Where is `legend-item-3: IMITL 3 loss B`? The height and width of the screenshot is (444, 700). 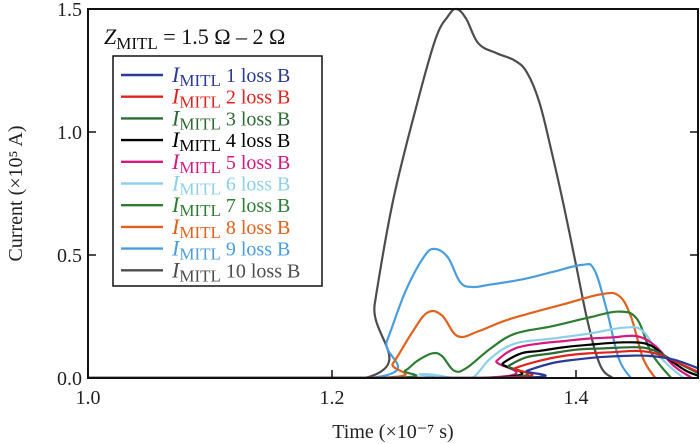
legend-item-3: IMITL 3 loss B is located at coordinates (205, 119).